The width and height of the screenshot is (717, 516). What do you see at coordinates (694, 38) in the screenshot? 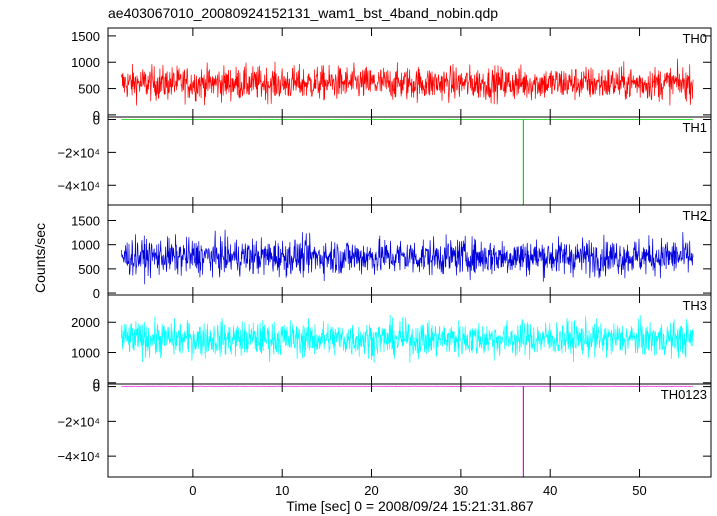
I see `panel-label-th0: TH0` at bounding box center [694, 38].